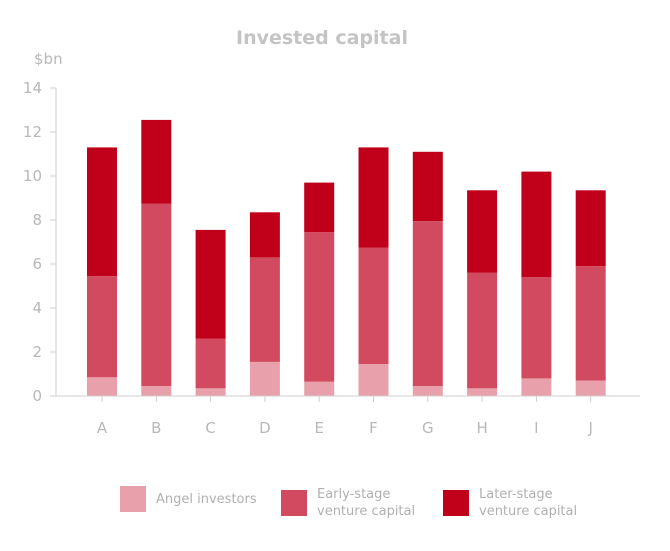 Image resolution: width=670 pixels, height=551 pixels. I want to click on y-axis: 0 2 4 6 8 10 12 14, so click(40, 242).